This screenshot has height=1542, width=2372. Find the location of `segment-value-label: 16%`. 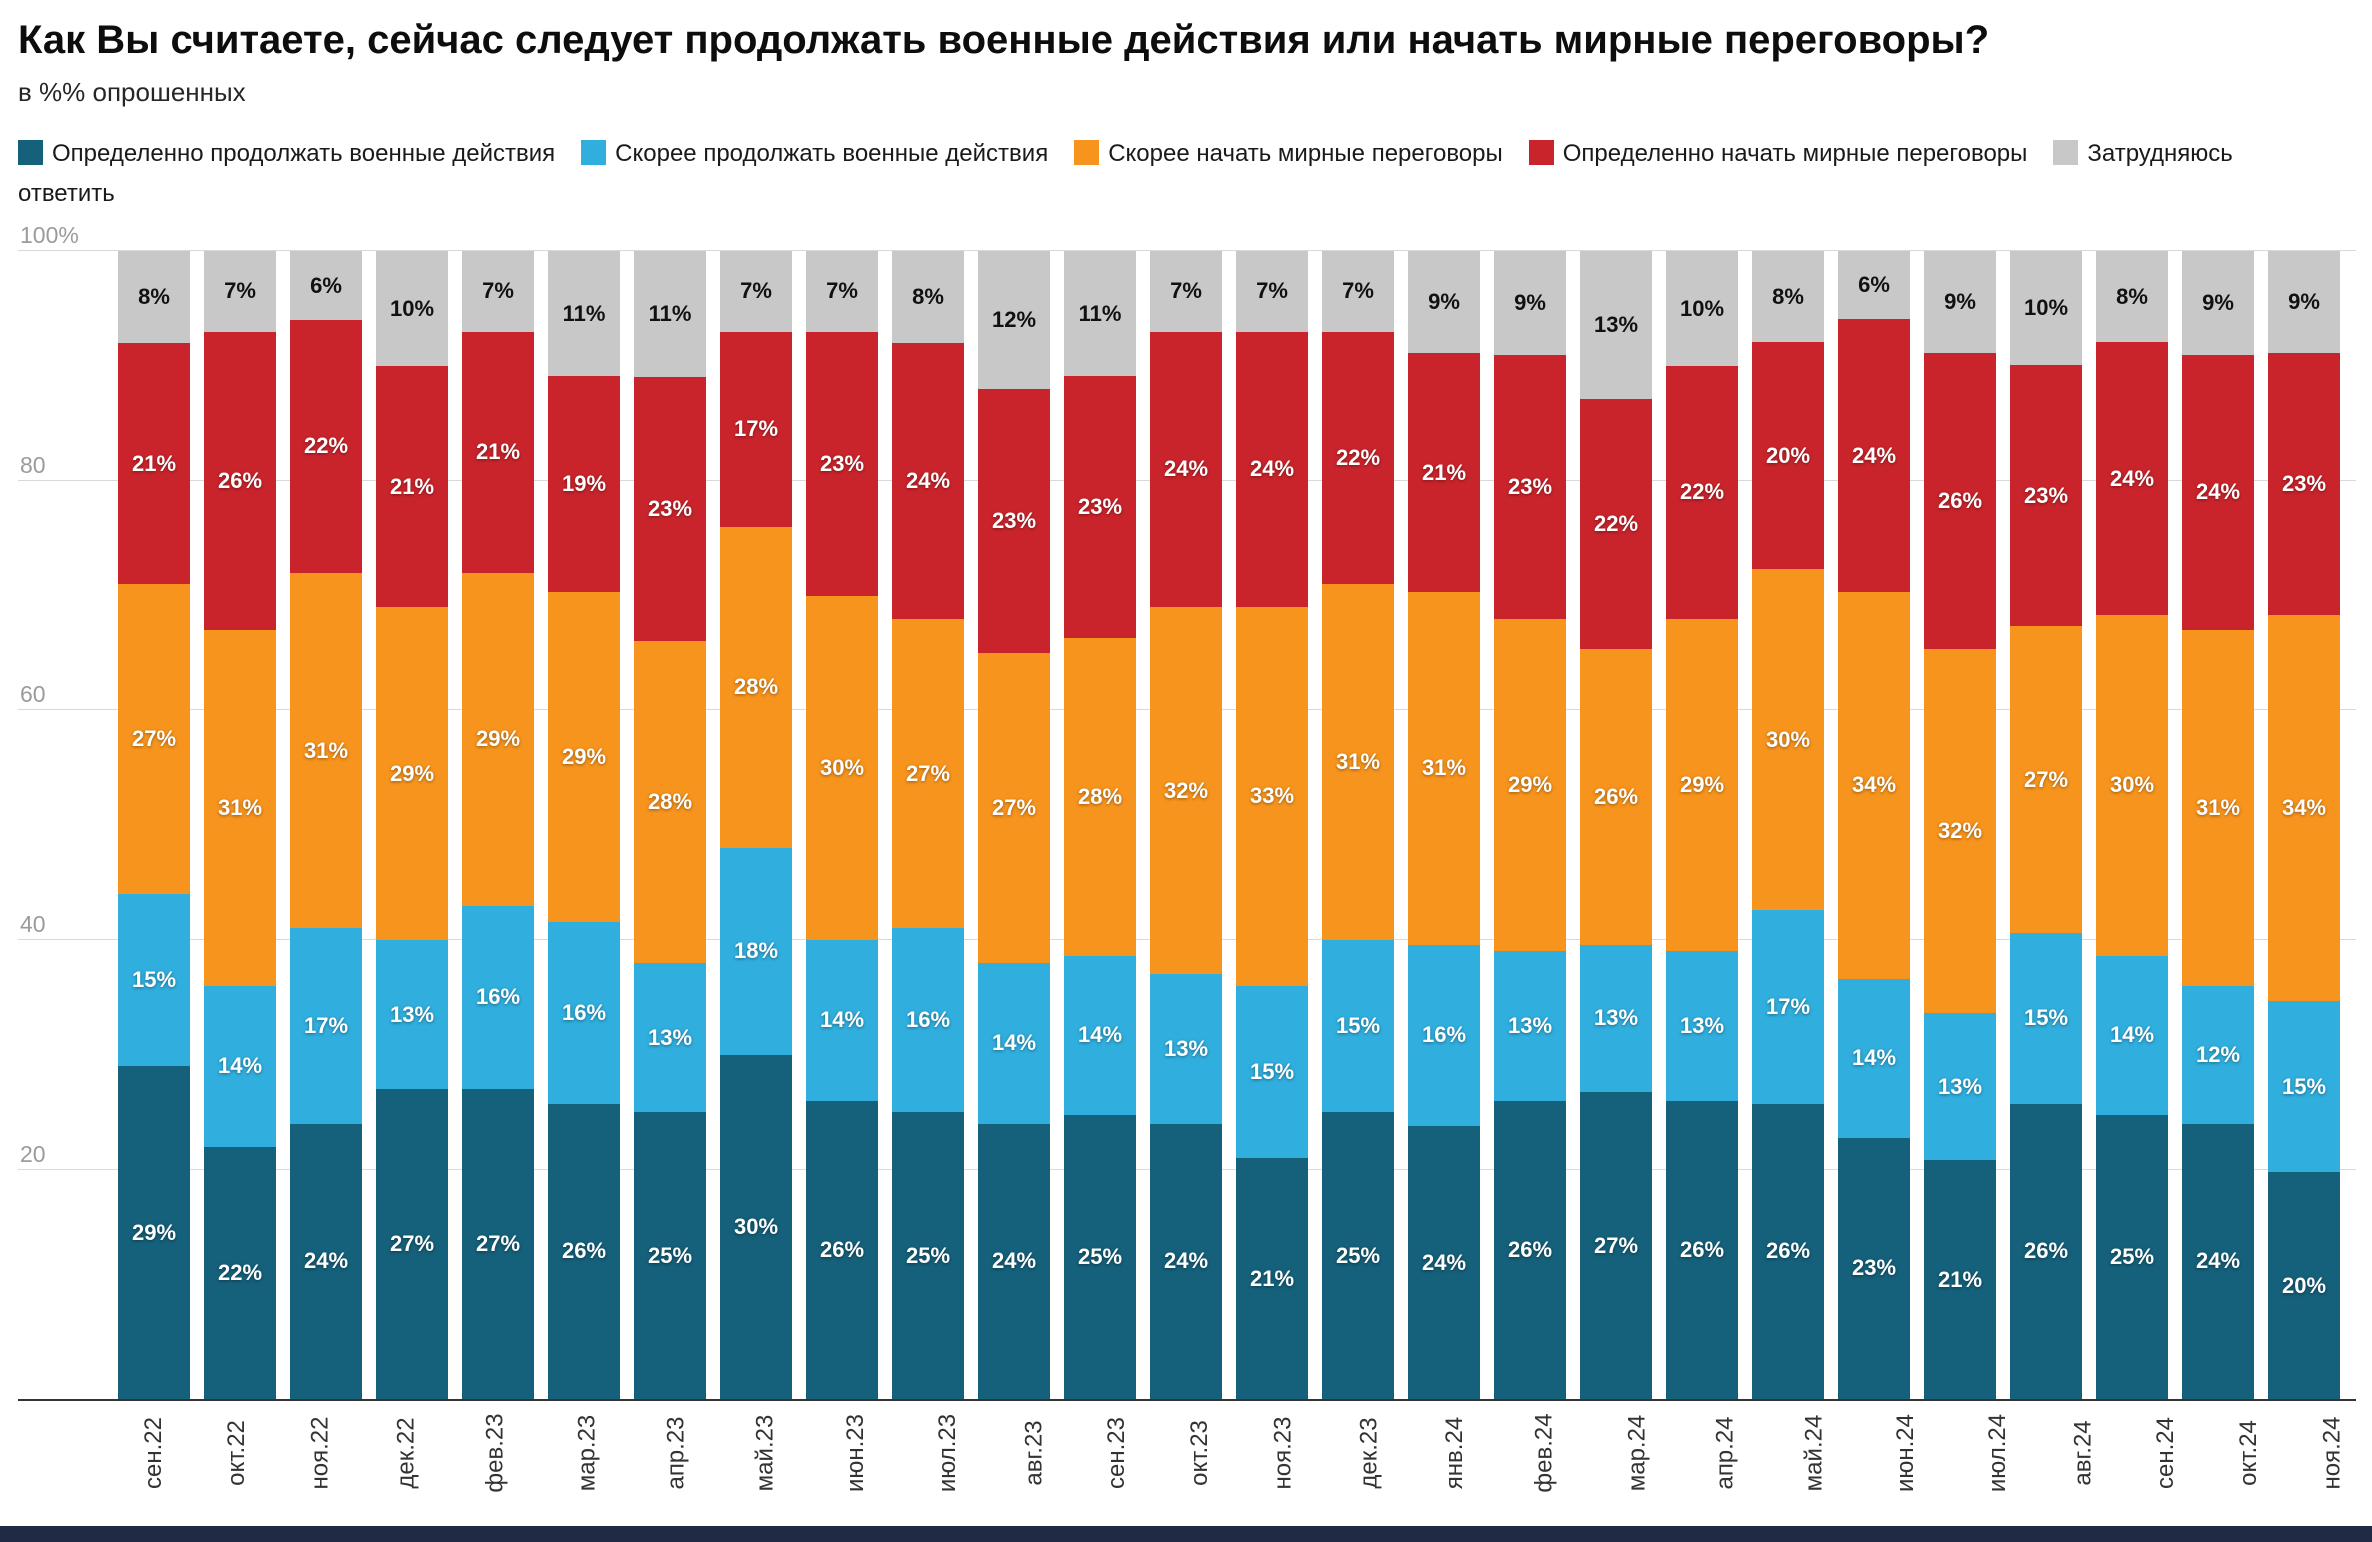

segment-value-label: 16% is located at coordinates (928, 1020).